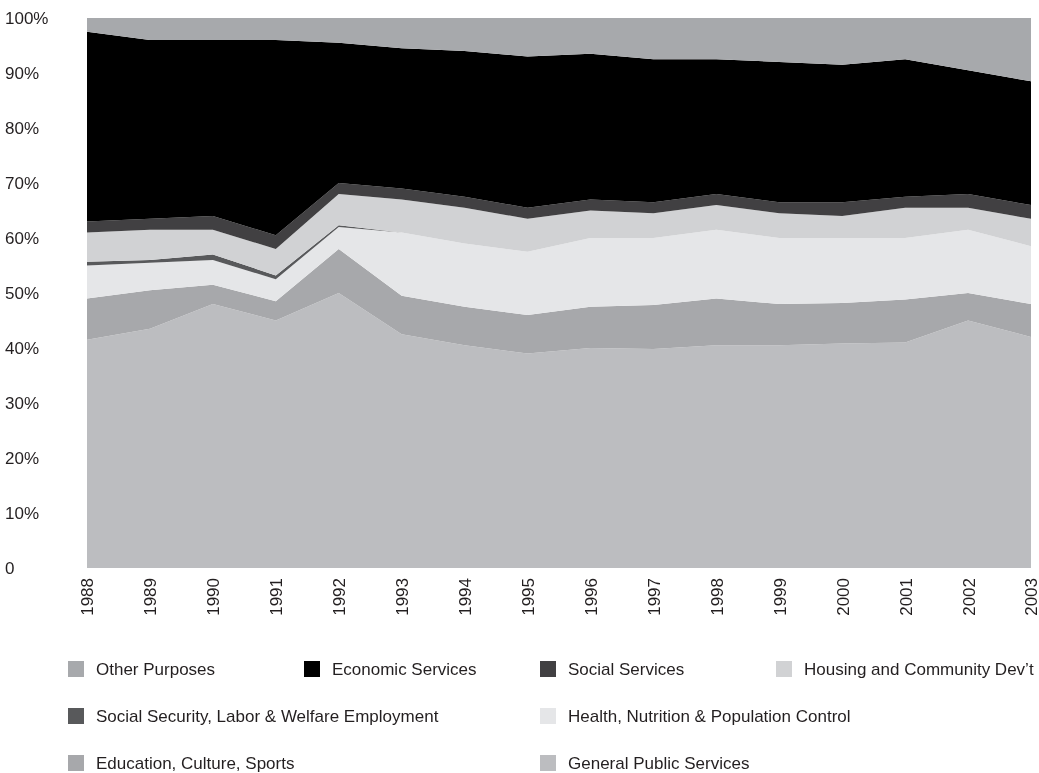 The image size is (1039, 773). What do you see at coordinates (659, 763) in the screenshot?
I see `legend-label: General Public Services` at bounding box center [659, 763].